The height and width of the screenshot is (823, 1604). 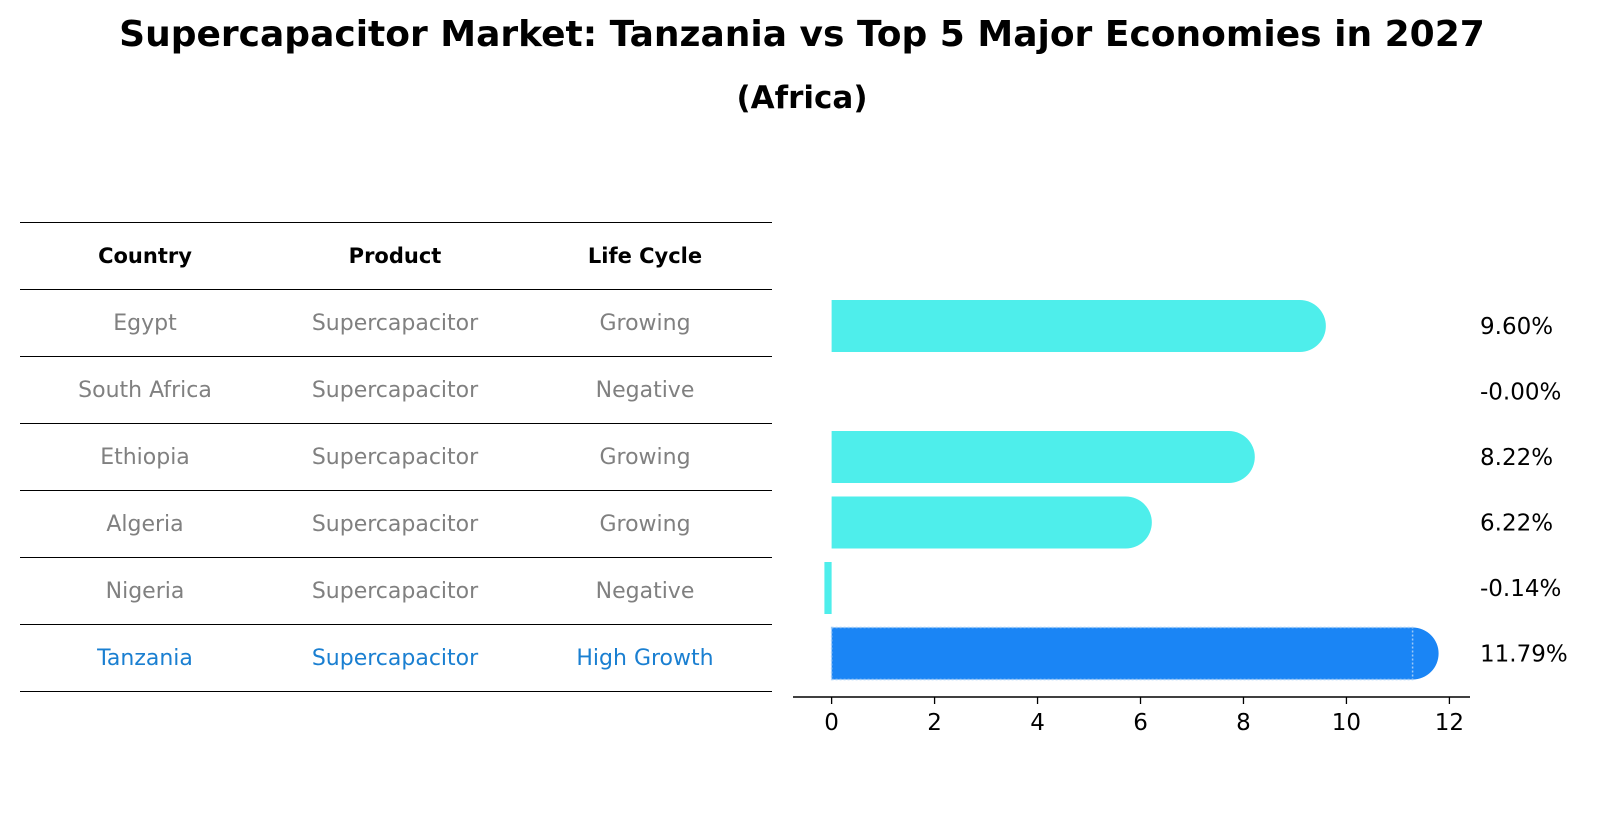 I want to click on cell-country: Nigeria, so click(x=145, y=591).